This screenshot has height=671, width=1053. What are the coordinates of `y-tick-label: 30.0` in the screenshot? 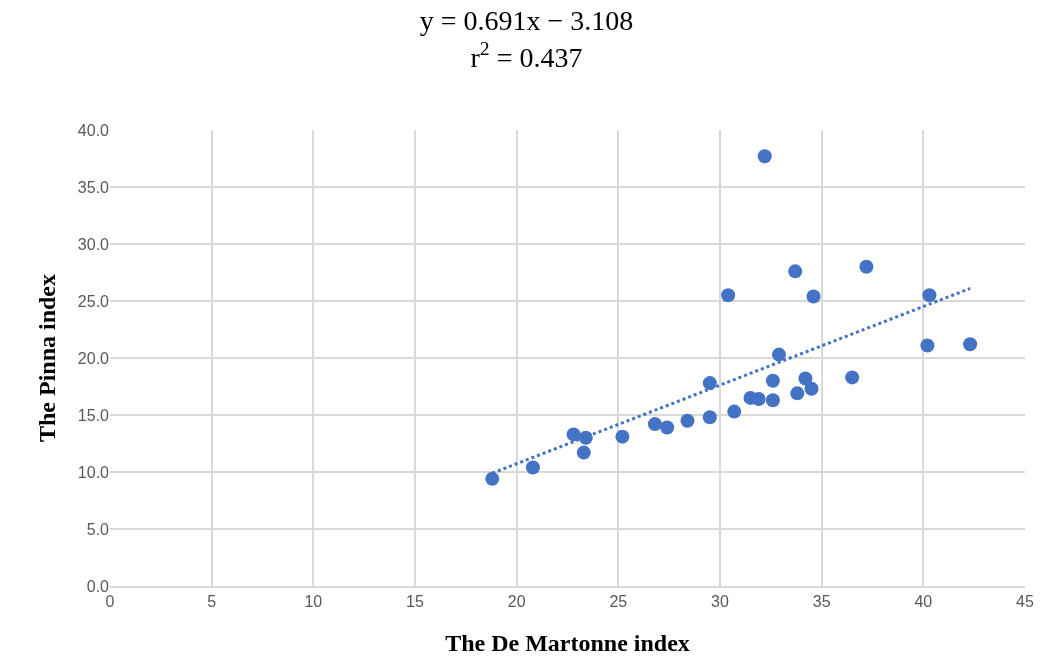 It's located at (93, 244).